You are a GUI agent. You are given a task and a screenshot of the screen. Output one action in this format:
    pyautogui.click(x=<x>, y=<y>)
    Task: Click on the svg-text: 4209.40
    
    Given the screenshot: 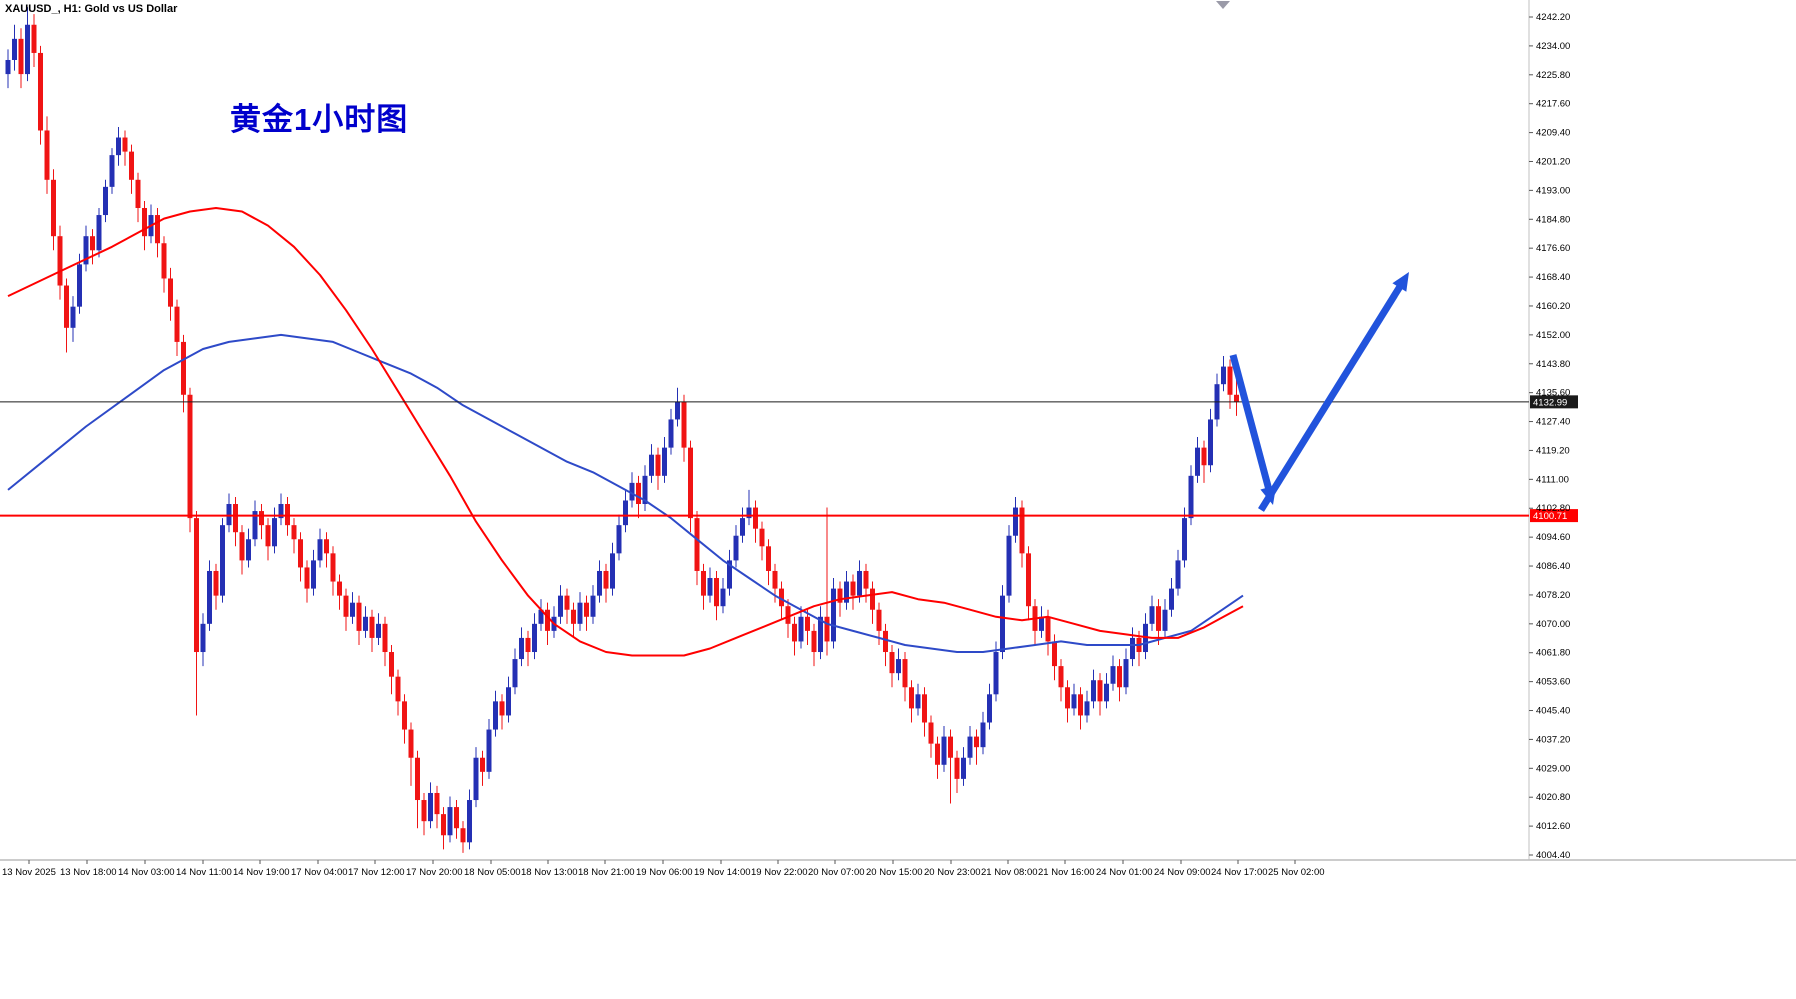 What is the action you would take?
    pyautogui.click(x=1553, y=133)
    